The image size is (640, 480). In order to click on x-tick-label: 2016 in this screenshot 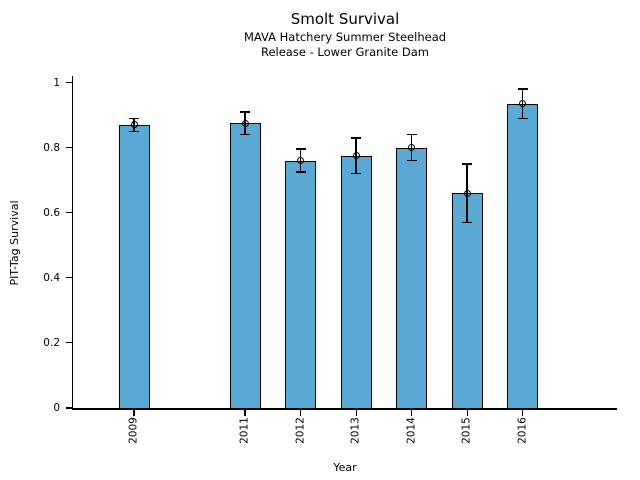, I will do `click(522, 430)`.